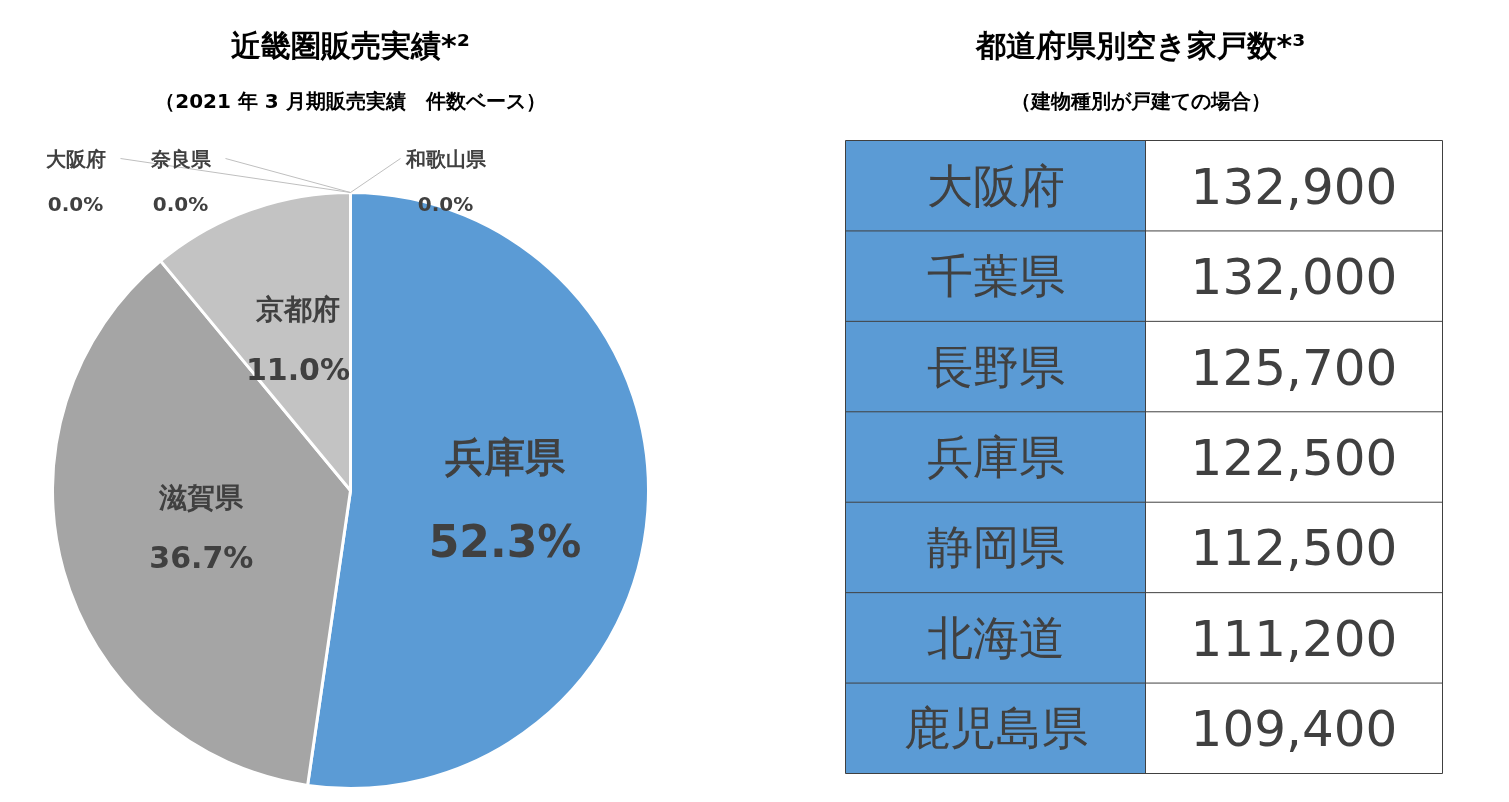  Describe the element at coordinates (350, 100) in the screenshot. I see `chart-subtitle: （2021 年 3 月期販売実績 件数ベース）` at that location.